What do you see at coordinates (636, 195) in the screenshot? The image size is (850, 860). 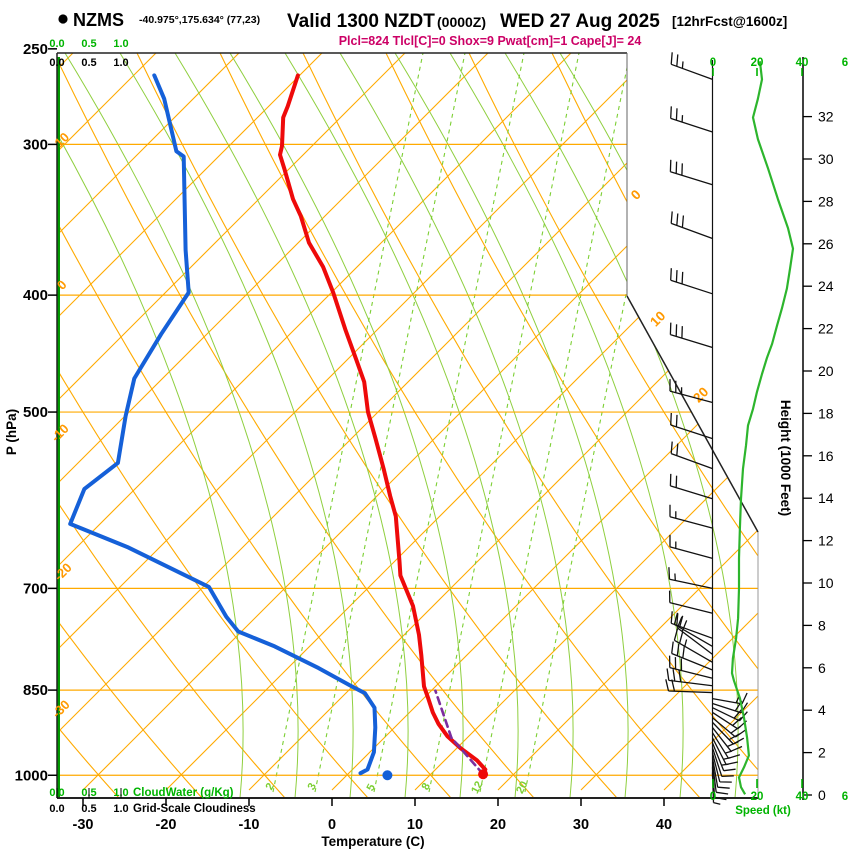 I see `isotherm-label: 0` at bounding box center [636, 195].